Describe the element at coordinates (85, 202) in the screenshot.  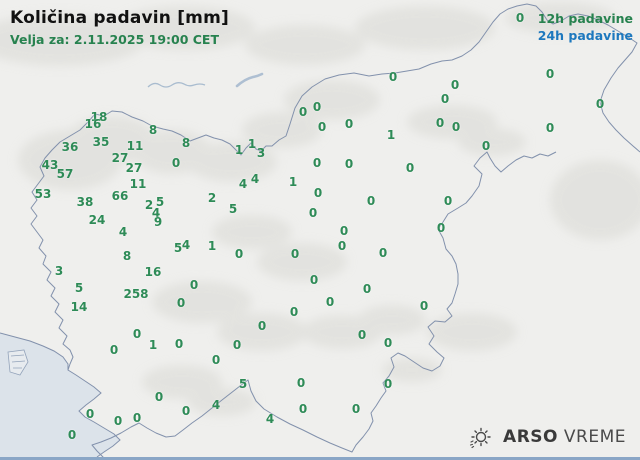
I see `station-value: 38` at that location.